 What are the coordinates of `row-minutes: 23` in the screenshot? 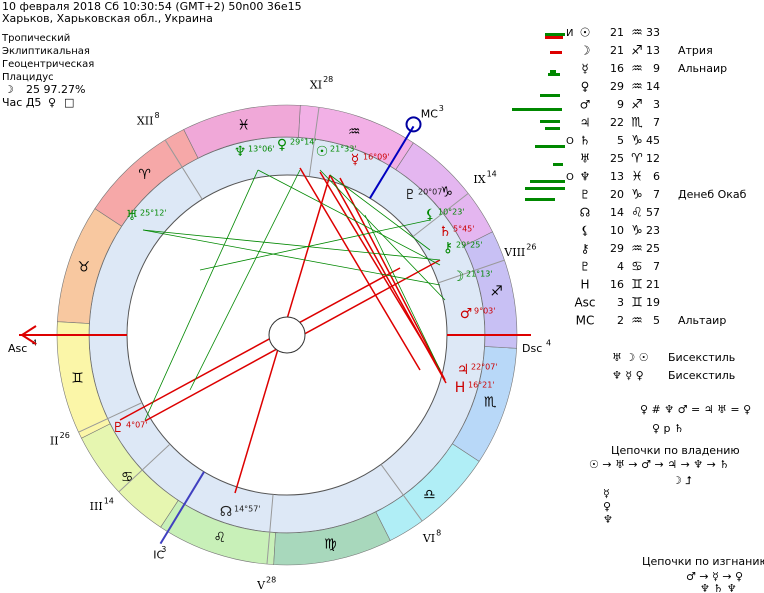 It's located at (653, 230).